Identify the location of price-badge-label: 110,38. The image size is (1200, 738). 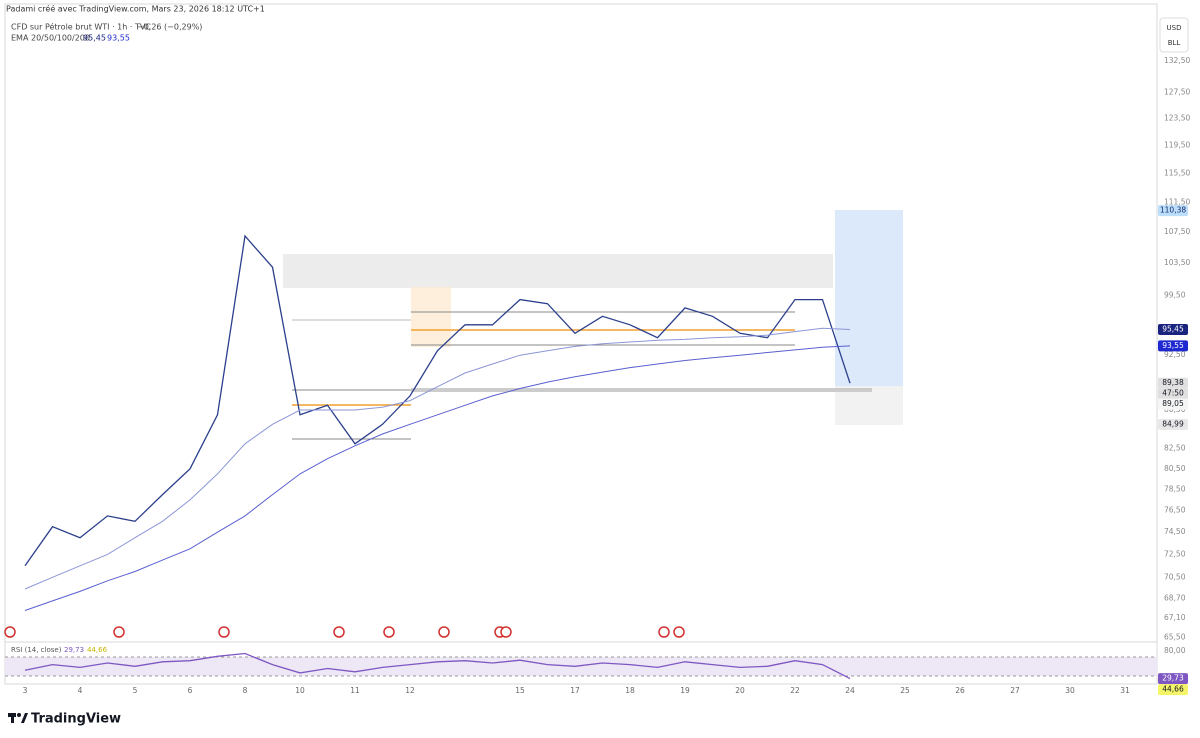
(1173, 210).